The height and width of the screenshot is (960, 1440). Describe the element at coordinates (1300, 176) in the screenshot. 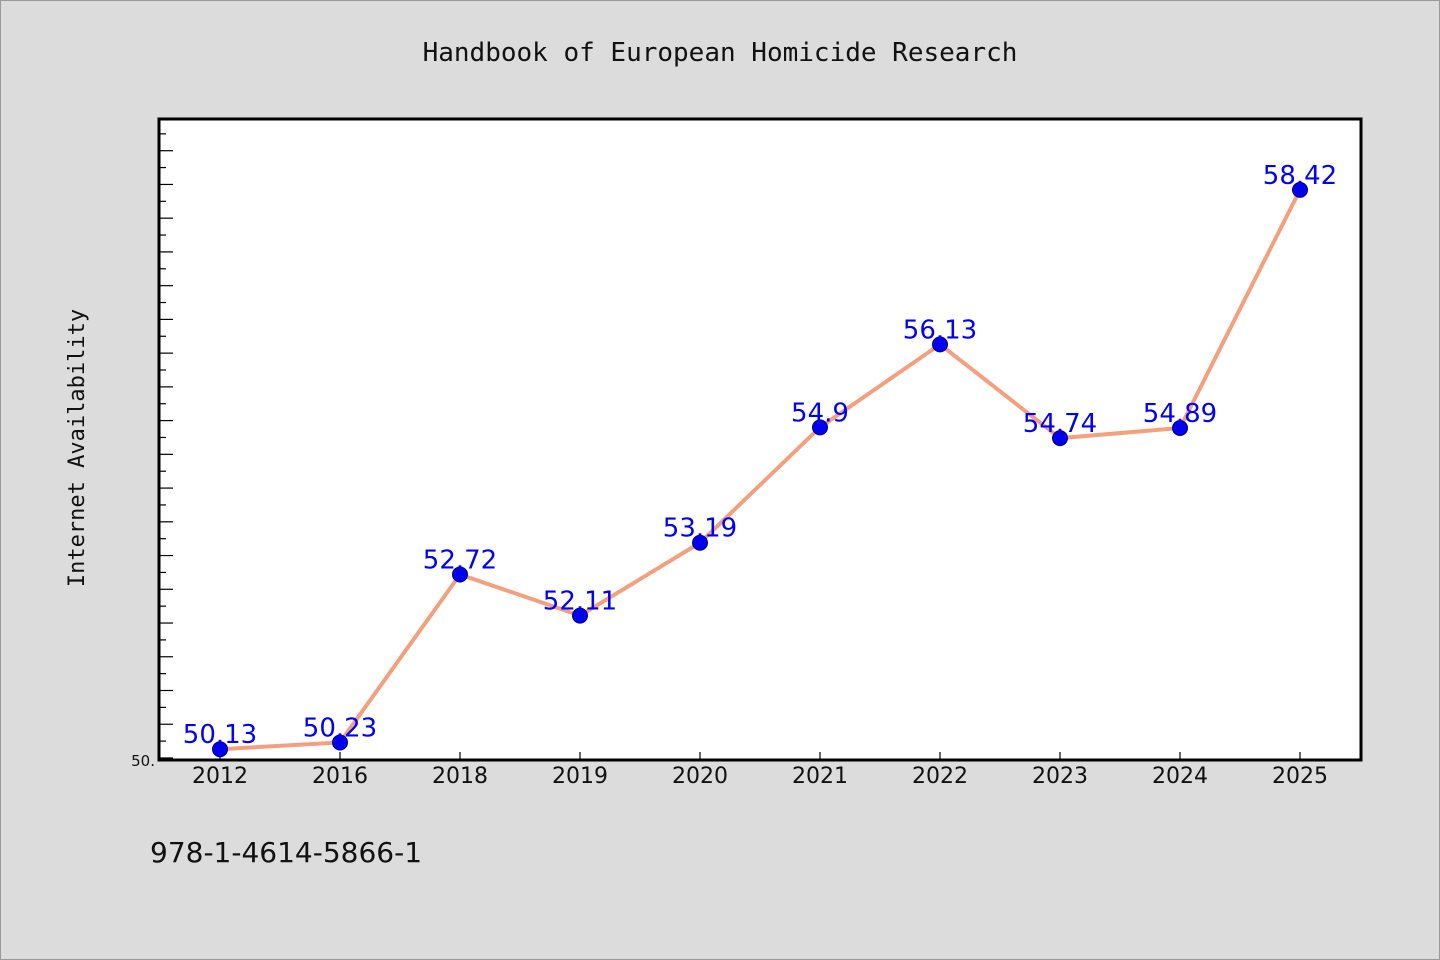

I see `data-label: 58.42` at that location.